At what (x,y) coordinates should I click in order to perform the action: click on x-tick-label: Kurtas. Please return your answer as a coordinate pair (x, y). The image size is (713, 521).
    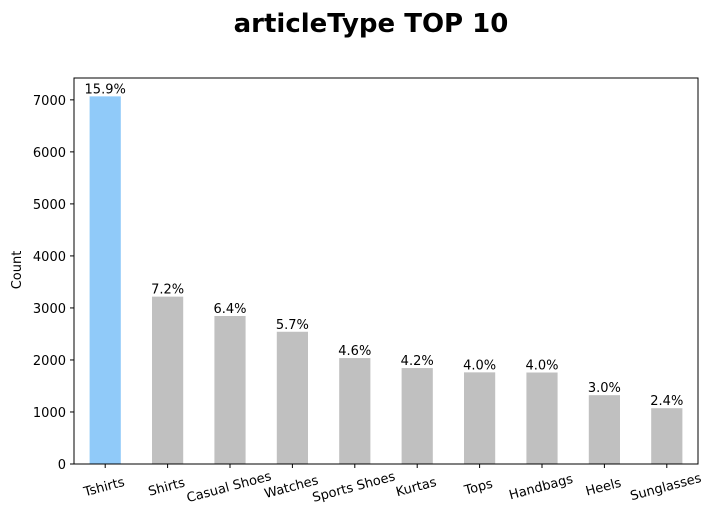
    Looking at the image, I should click on (416, 487).